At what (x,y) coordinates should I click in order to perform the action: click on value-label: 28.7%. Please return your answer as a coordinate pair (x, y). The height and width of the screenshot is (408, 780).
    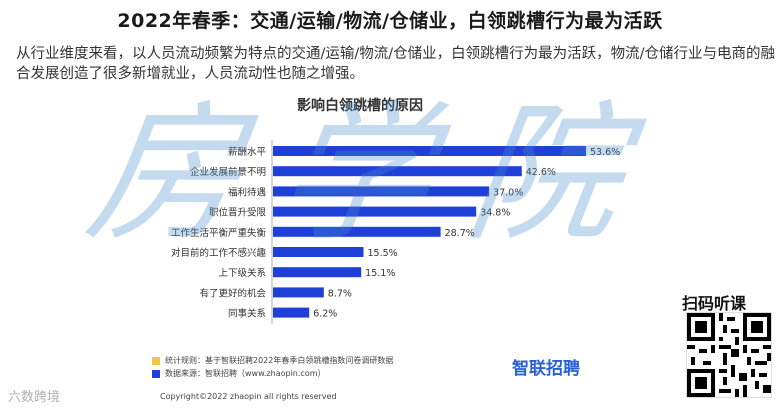
    Looking at the image, I should click on (460, 233).